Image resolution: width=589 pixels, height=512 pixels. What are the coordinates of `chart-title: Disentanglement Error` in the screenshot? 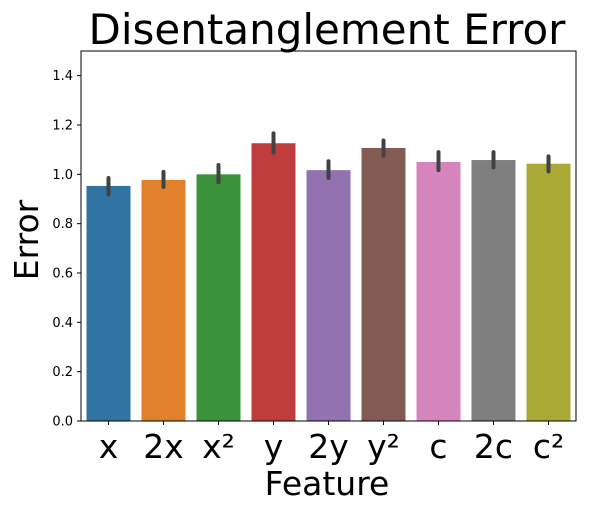 It's located at (328, 29).